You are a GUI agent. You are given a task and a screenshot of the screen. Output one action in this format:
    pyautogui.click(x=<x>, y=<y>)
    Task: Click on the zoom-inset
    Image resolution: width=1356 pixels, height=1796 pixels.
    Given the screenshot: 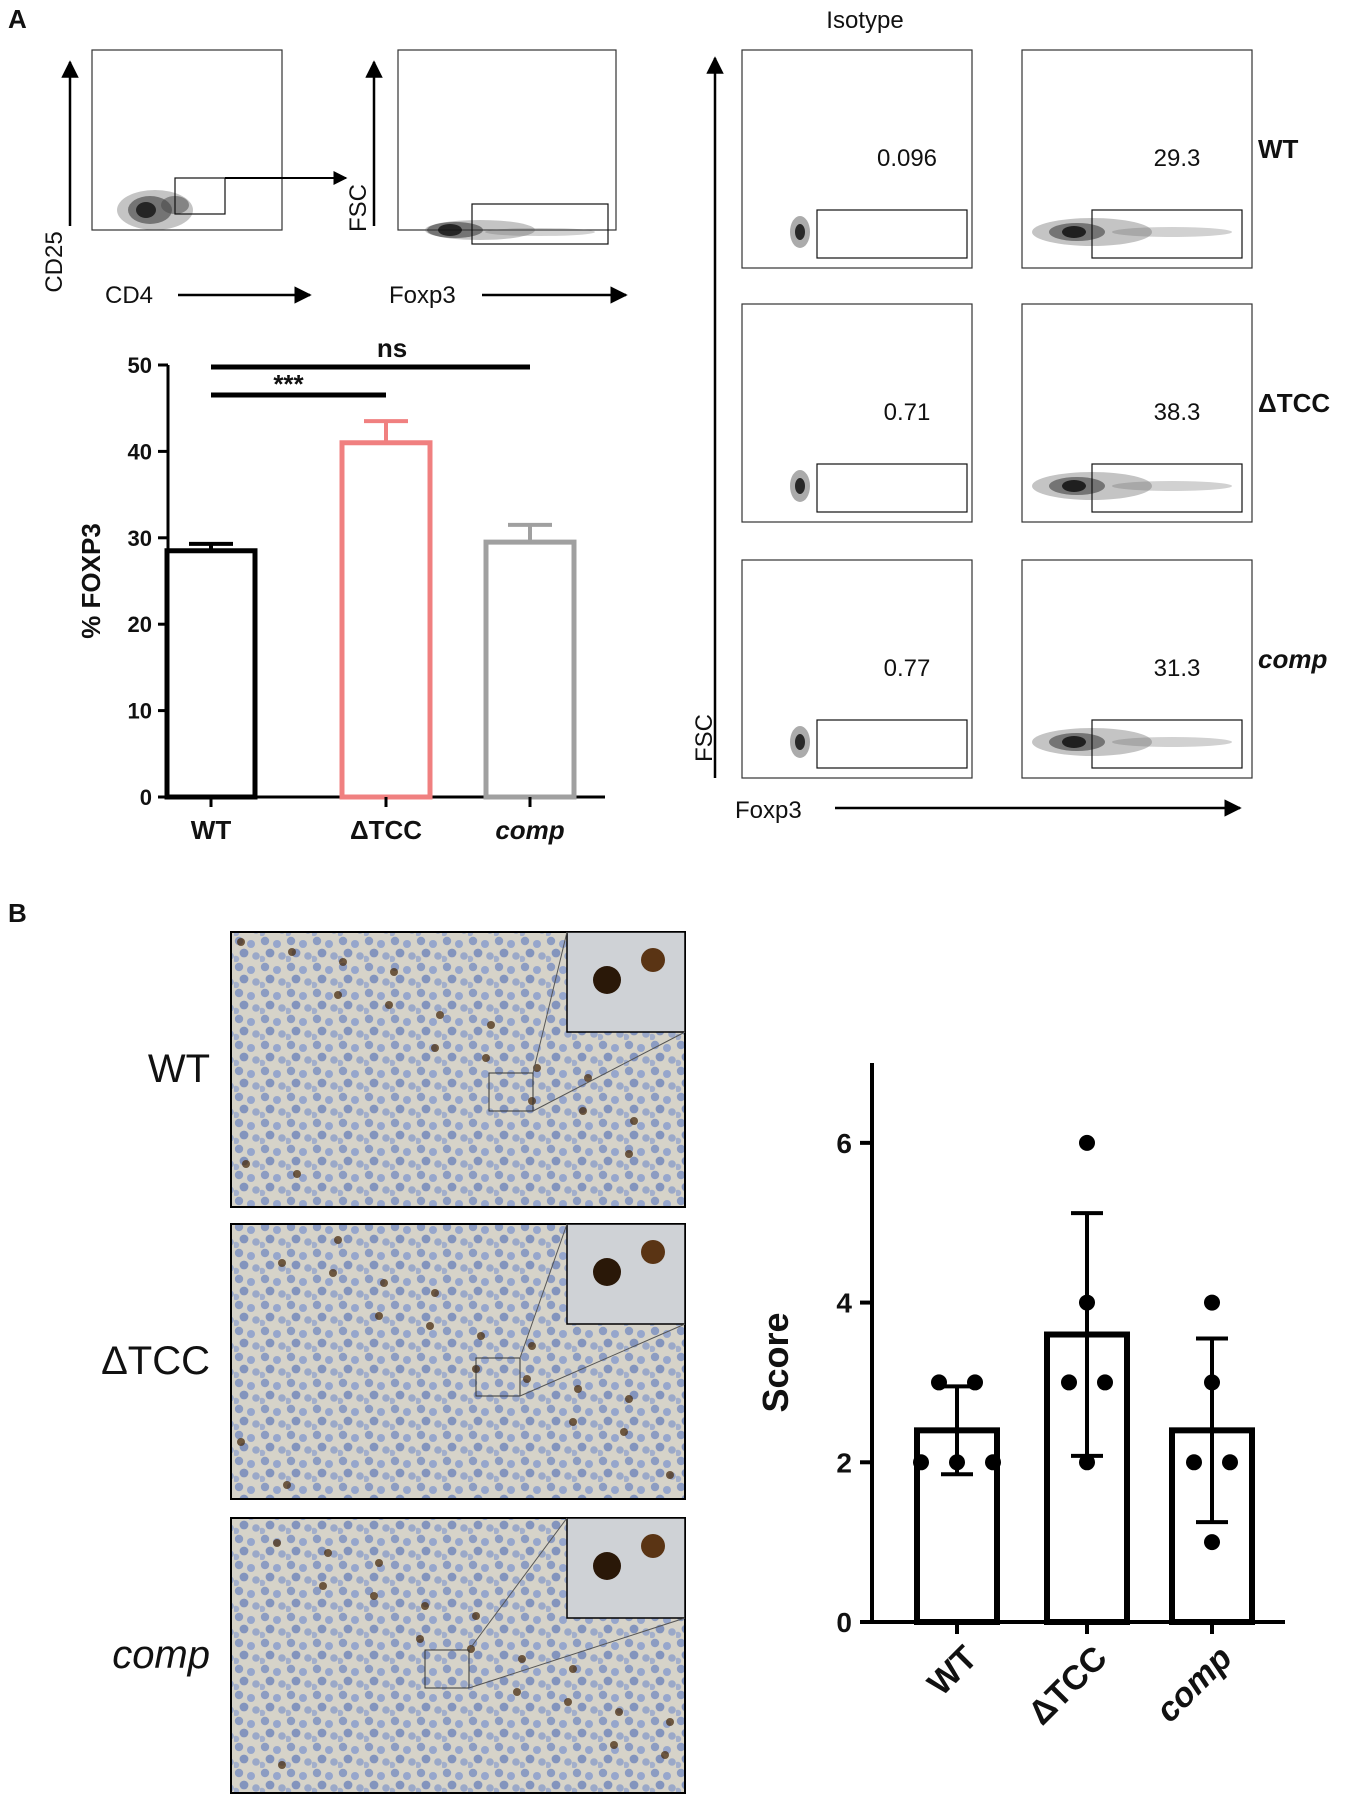 What is the action you would take?
    pyautogui.click(x=626, y=982)
    